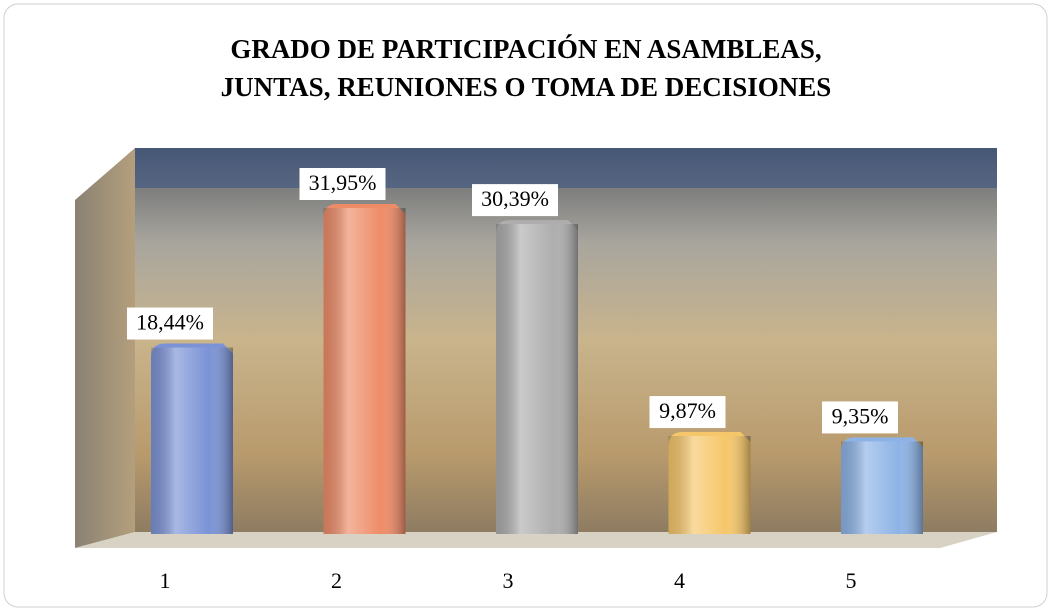 The height and width of the screenshot is (612, 1052). What do you see at coordinates (526, 87) in the screenshot?
I see `chart-title: JUNTAS, REUNIONES O TOMA DE DECISIONES` at bounding box center [526, 87].